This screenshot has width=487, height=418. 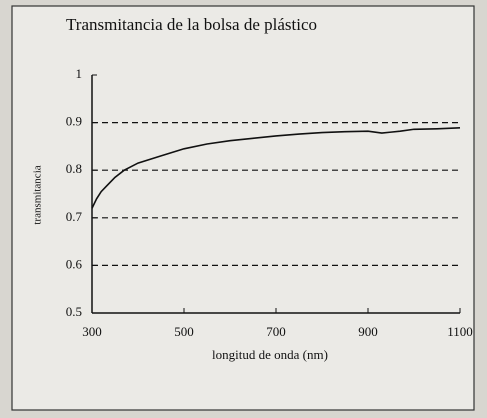 What do you see at coordinates (74, 311) in the screenshot?
I see `y-tick-label: 0.5` at bounding box center [74, 311].